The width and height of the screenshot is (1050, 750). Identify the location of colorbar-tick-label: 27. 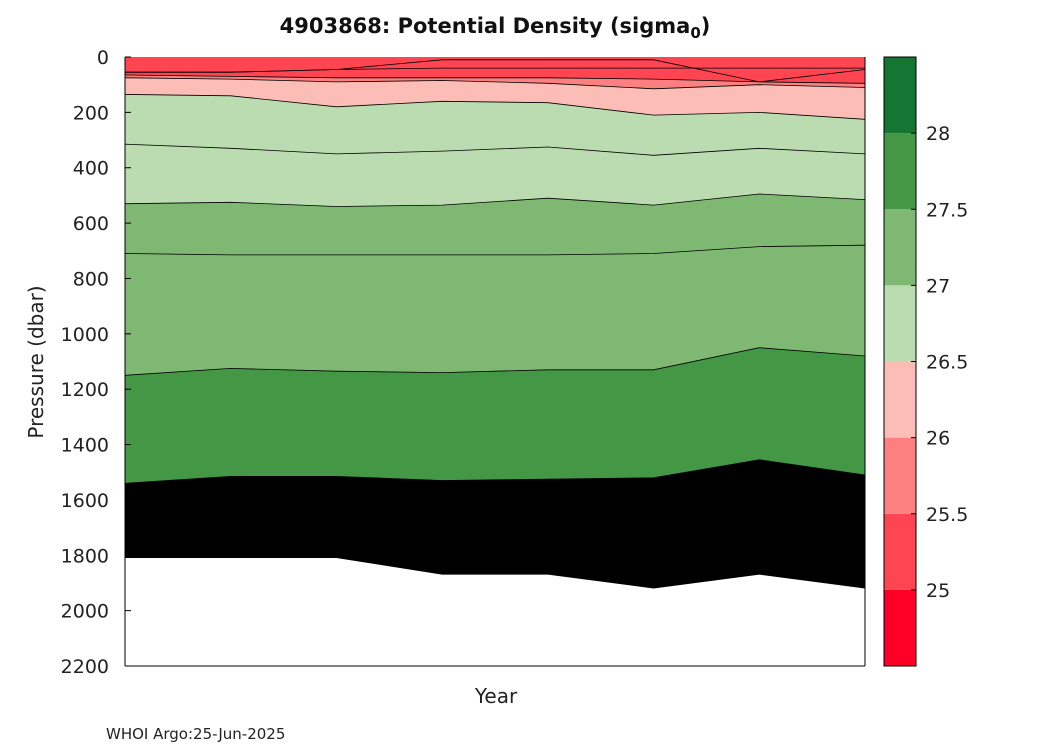
(938, 286).